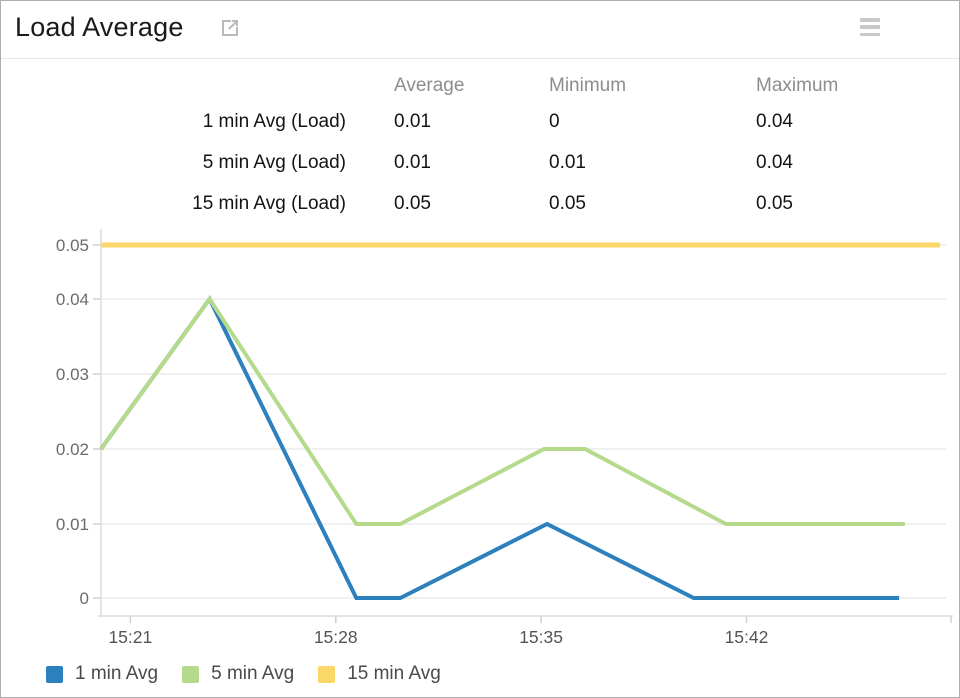 This screenshot has width=960, height=698. I want to click on column-header-maximum: Maximum, so click(797, 85).